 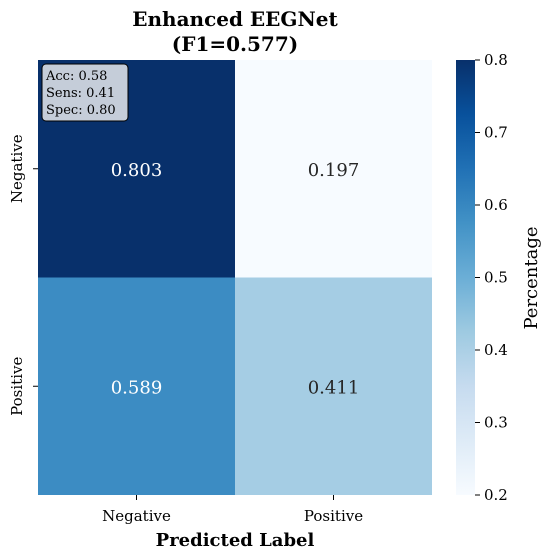 I want to click on y-tick-label: Negative, so click(x=17, y=168).